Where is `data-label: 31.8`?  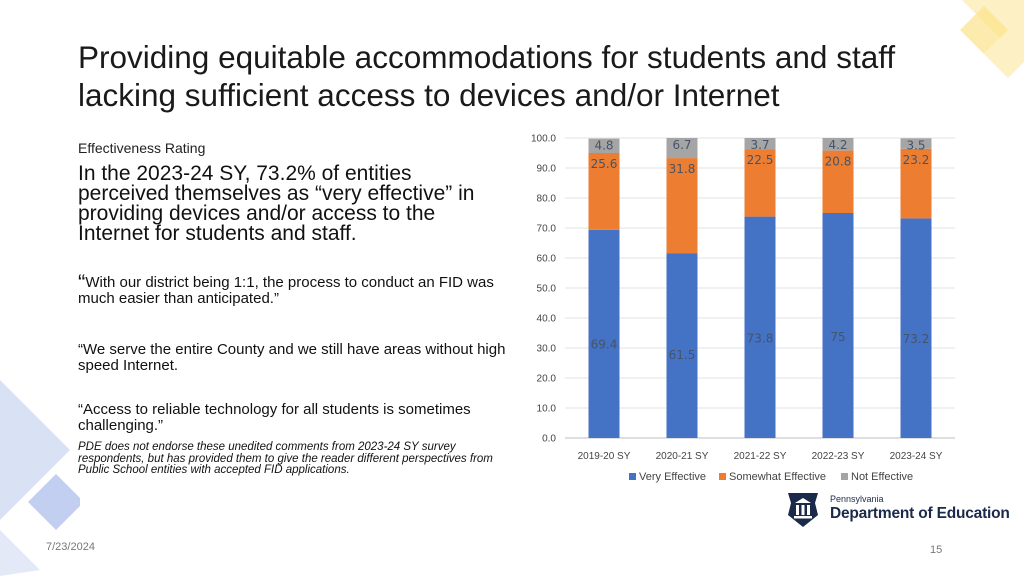 data-label: 31.8 is located at coordinates (682, 169).